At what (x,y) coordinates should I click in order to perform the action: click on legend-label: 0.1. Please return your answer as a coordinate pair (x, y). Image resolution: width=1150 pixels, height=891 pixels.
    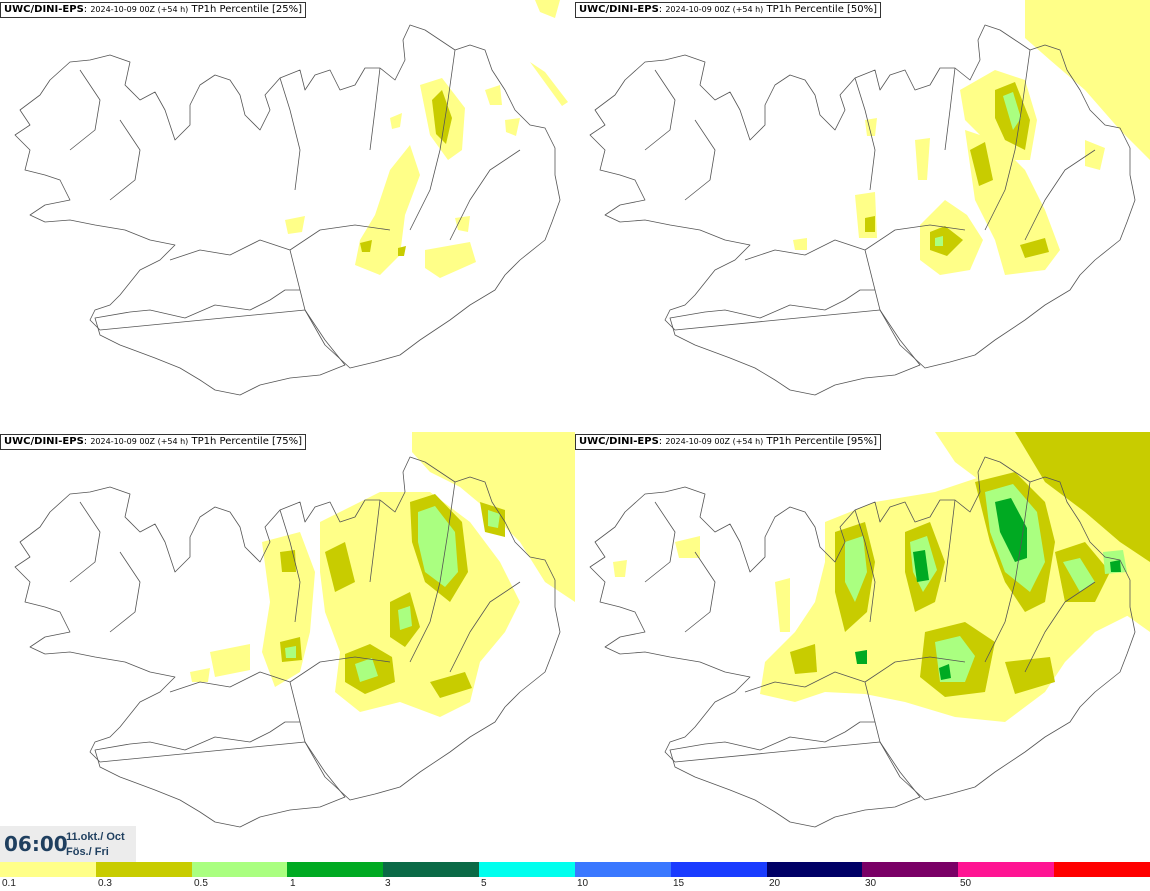
    Looking at the image, I should click on (9, 883).